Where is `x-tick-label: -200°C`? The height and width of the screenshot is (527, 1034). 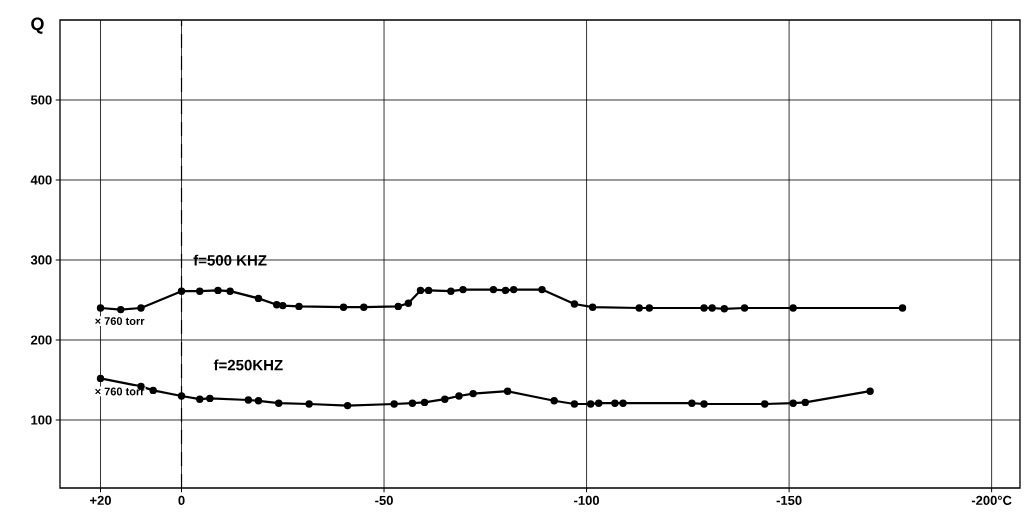 x-tick-label: -200°C is located at coordinates (991, 500).